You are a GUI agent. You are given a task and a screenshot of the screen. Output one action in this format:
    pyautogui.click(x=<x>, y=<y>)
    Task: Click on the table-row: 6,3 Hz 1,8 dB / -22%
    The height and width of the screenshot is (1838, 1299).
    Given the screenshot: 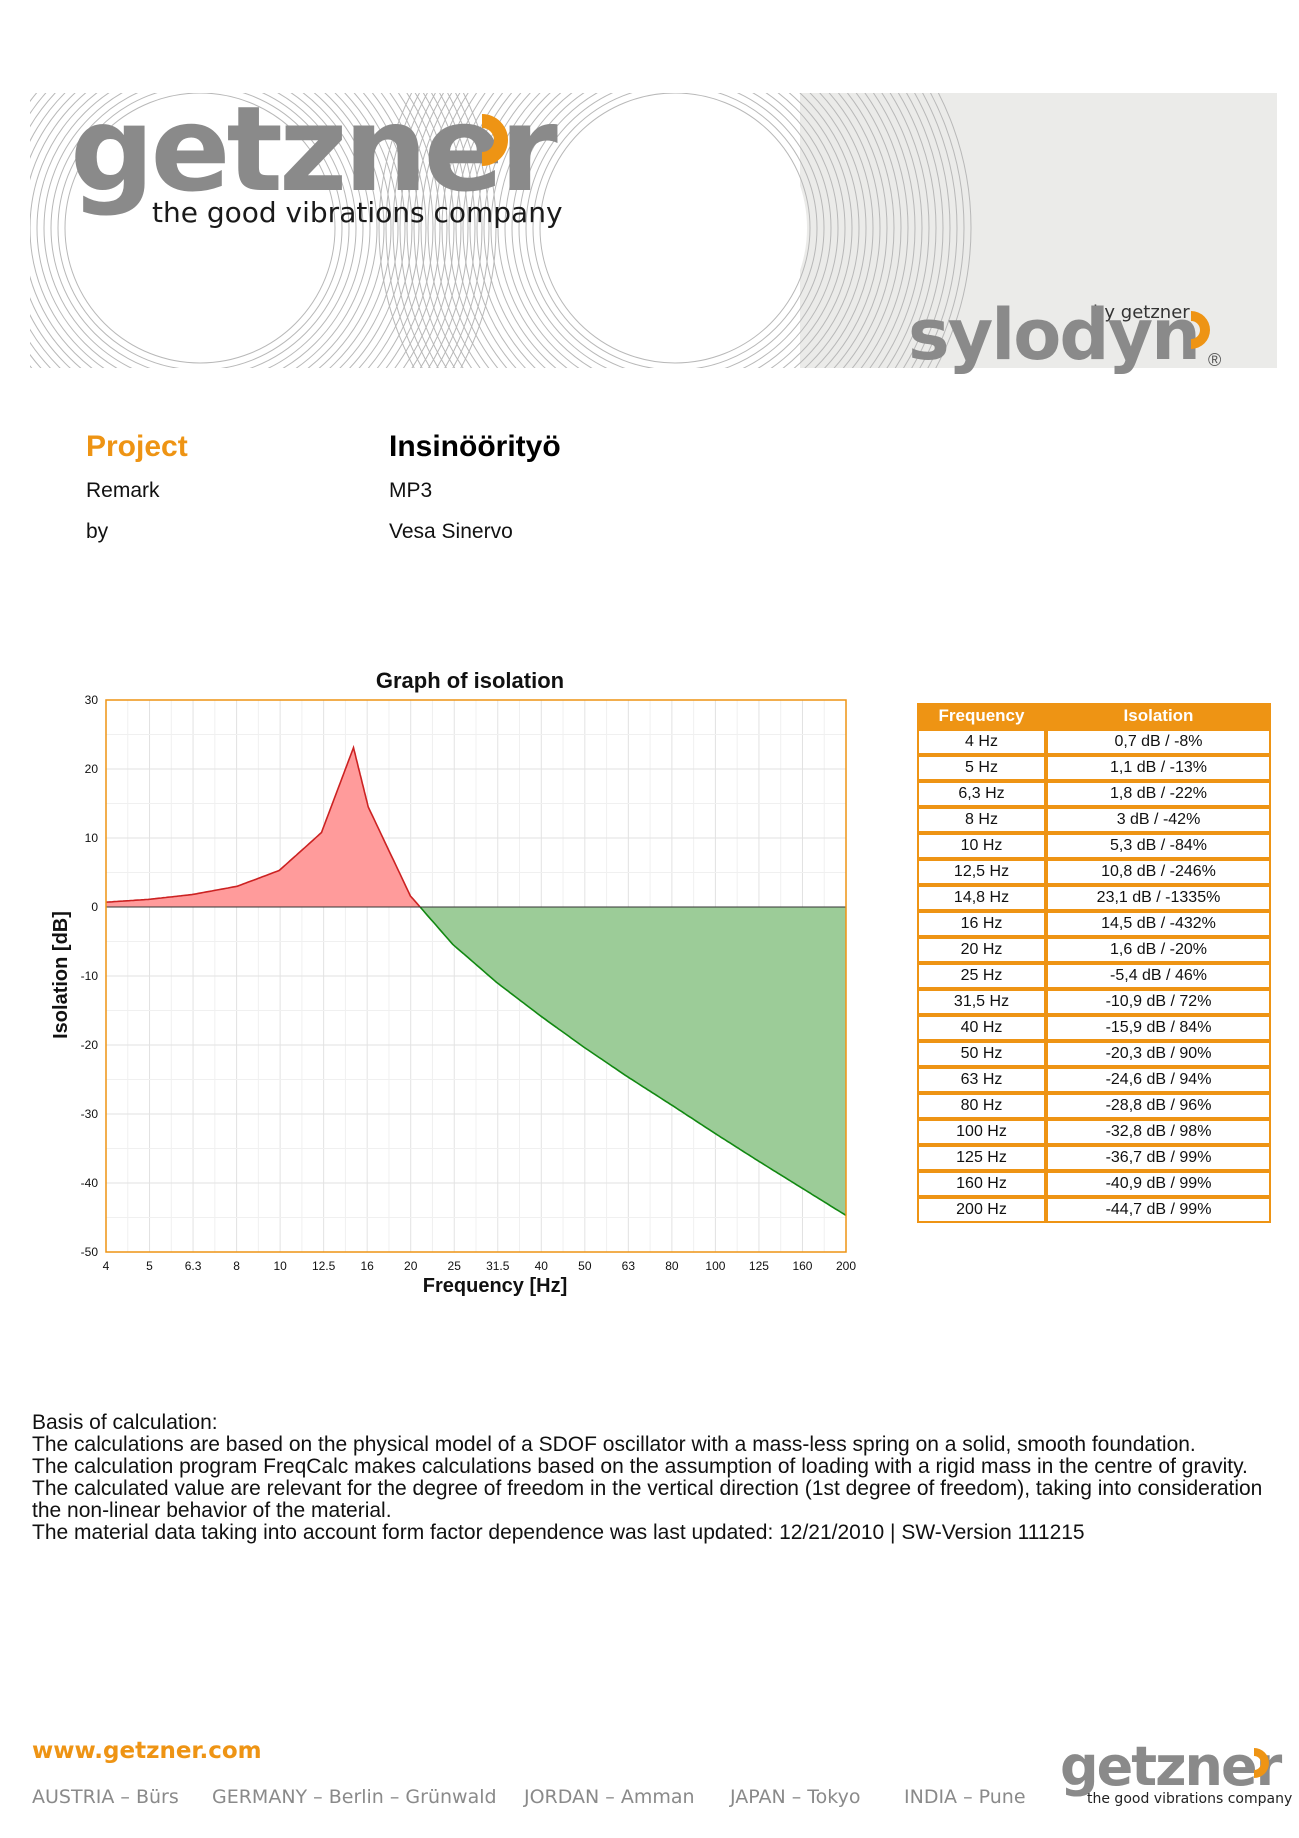 What is the action you would take?
    pyautogui.click(x=1094, y=794)
    